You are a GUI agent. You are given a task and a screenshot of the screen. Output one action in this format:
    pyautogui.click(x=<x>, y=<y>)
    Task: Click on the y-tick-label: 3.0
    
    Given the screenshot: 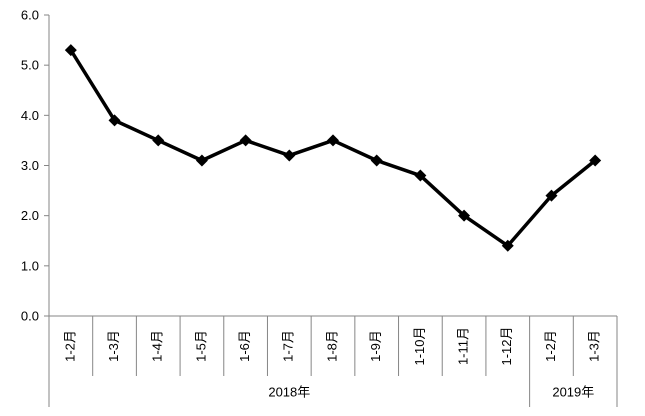 What is the action you would take?
    pyautogui.click(x=30, y=165)
    